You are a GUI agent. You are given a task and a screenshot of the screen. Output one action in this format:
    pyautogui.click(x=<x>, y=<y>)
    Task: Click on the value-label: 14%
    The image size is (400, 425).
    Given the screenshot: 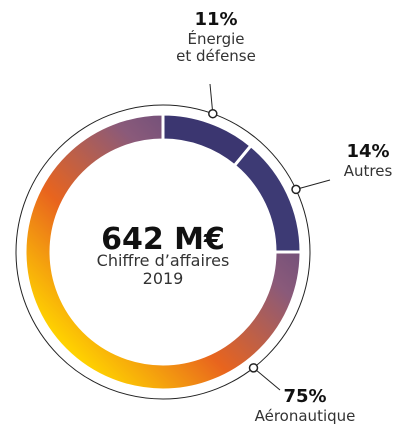 What is the action you would take?
    pyautogui.click(x=368, y=151)
    